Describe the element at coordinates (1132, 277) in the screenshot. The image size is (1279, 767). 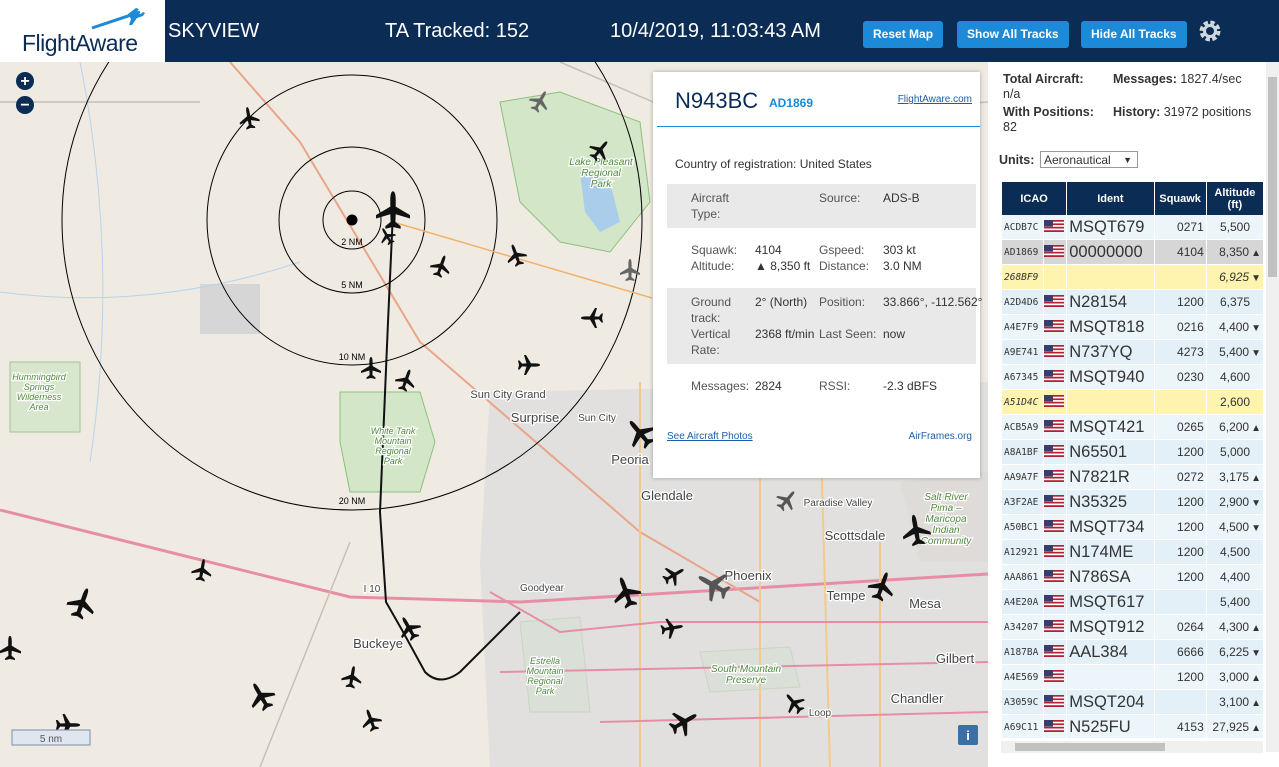
I see `aircraft-row: 268BF9 6,925 ▼` at that location.